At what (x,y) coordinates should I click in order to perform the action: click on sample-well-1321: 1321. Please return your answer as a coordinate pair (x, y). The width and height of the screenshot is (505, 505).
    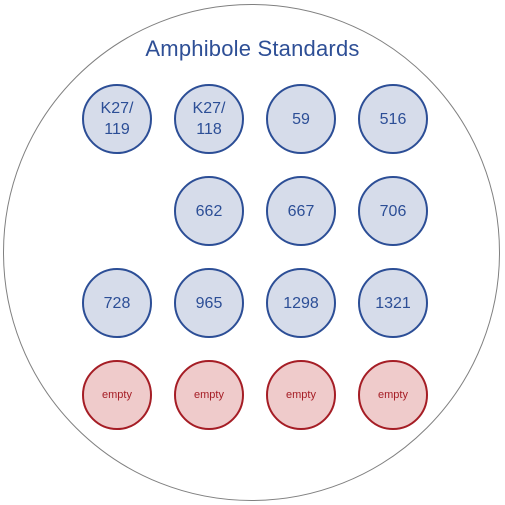
    Looking at the image, I should click on (393, 303).